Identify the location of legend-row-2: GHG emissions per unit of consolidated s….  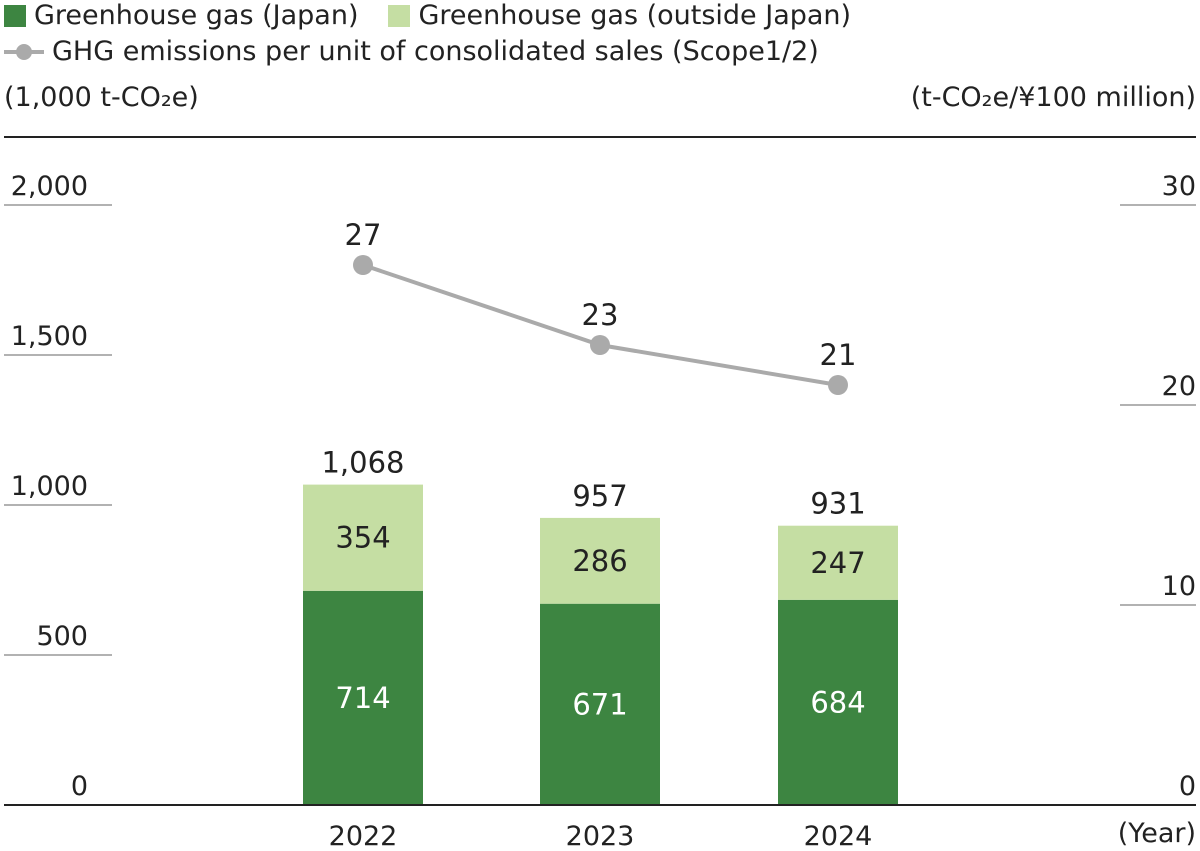
(426, 51).